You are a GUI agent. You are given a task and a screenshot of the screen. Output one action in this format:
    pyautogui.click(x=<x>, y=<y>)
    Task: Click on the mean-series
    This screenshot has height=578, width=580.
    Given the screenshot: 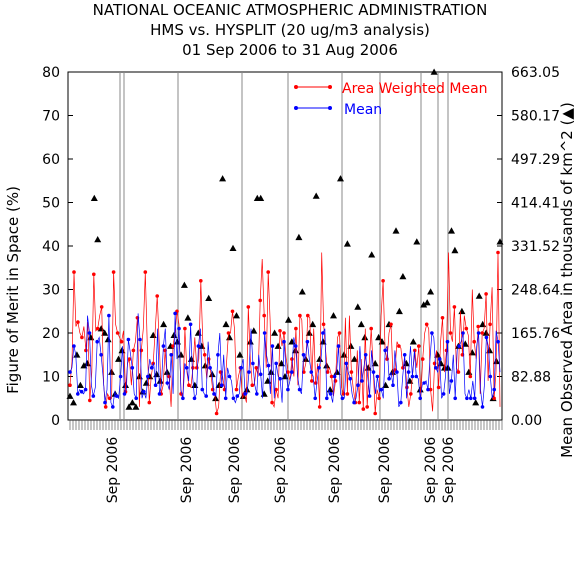 What is the action you would take?
    pyautogui.click(x=284, y=360)
    